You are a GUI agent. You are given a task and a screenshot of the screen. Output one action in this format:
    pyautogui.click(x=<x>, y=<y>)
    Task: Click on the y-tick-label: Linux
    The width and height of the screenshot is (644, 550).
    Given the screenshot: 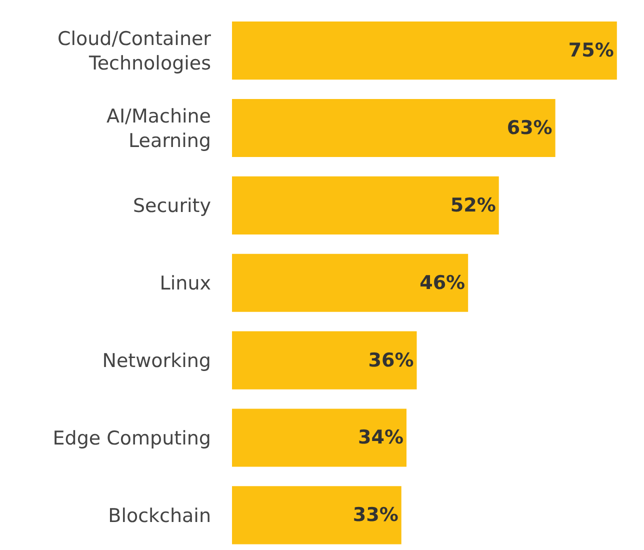 What is the action you would take?
    pyautogui.click(x=185, y=283)
    